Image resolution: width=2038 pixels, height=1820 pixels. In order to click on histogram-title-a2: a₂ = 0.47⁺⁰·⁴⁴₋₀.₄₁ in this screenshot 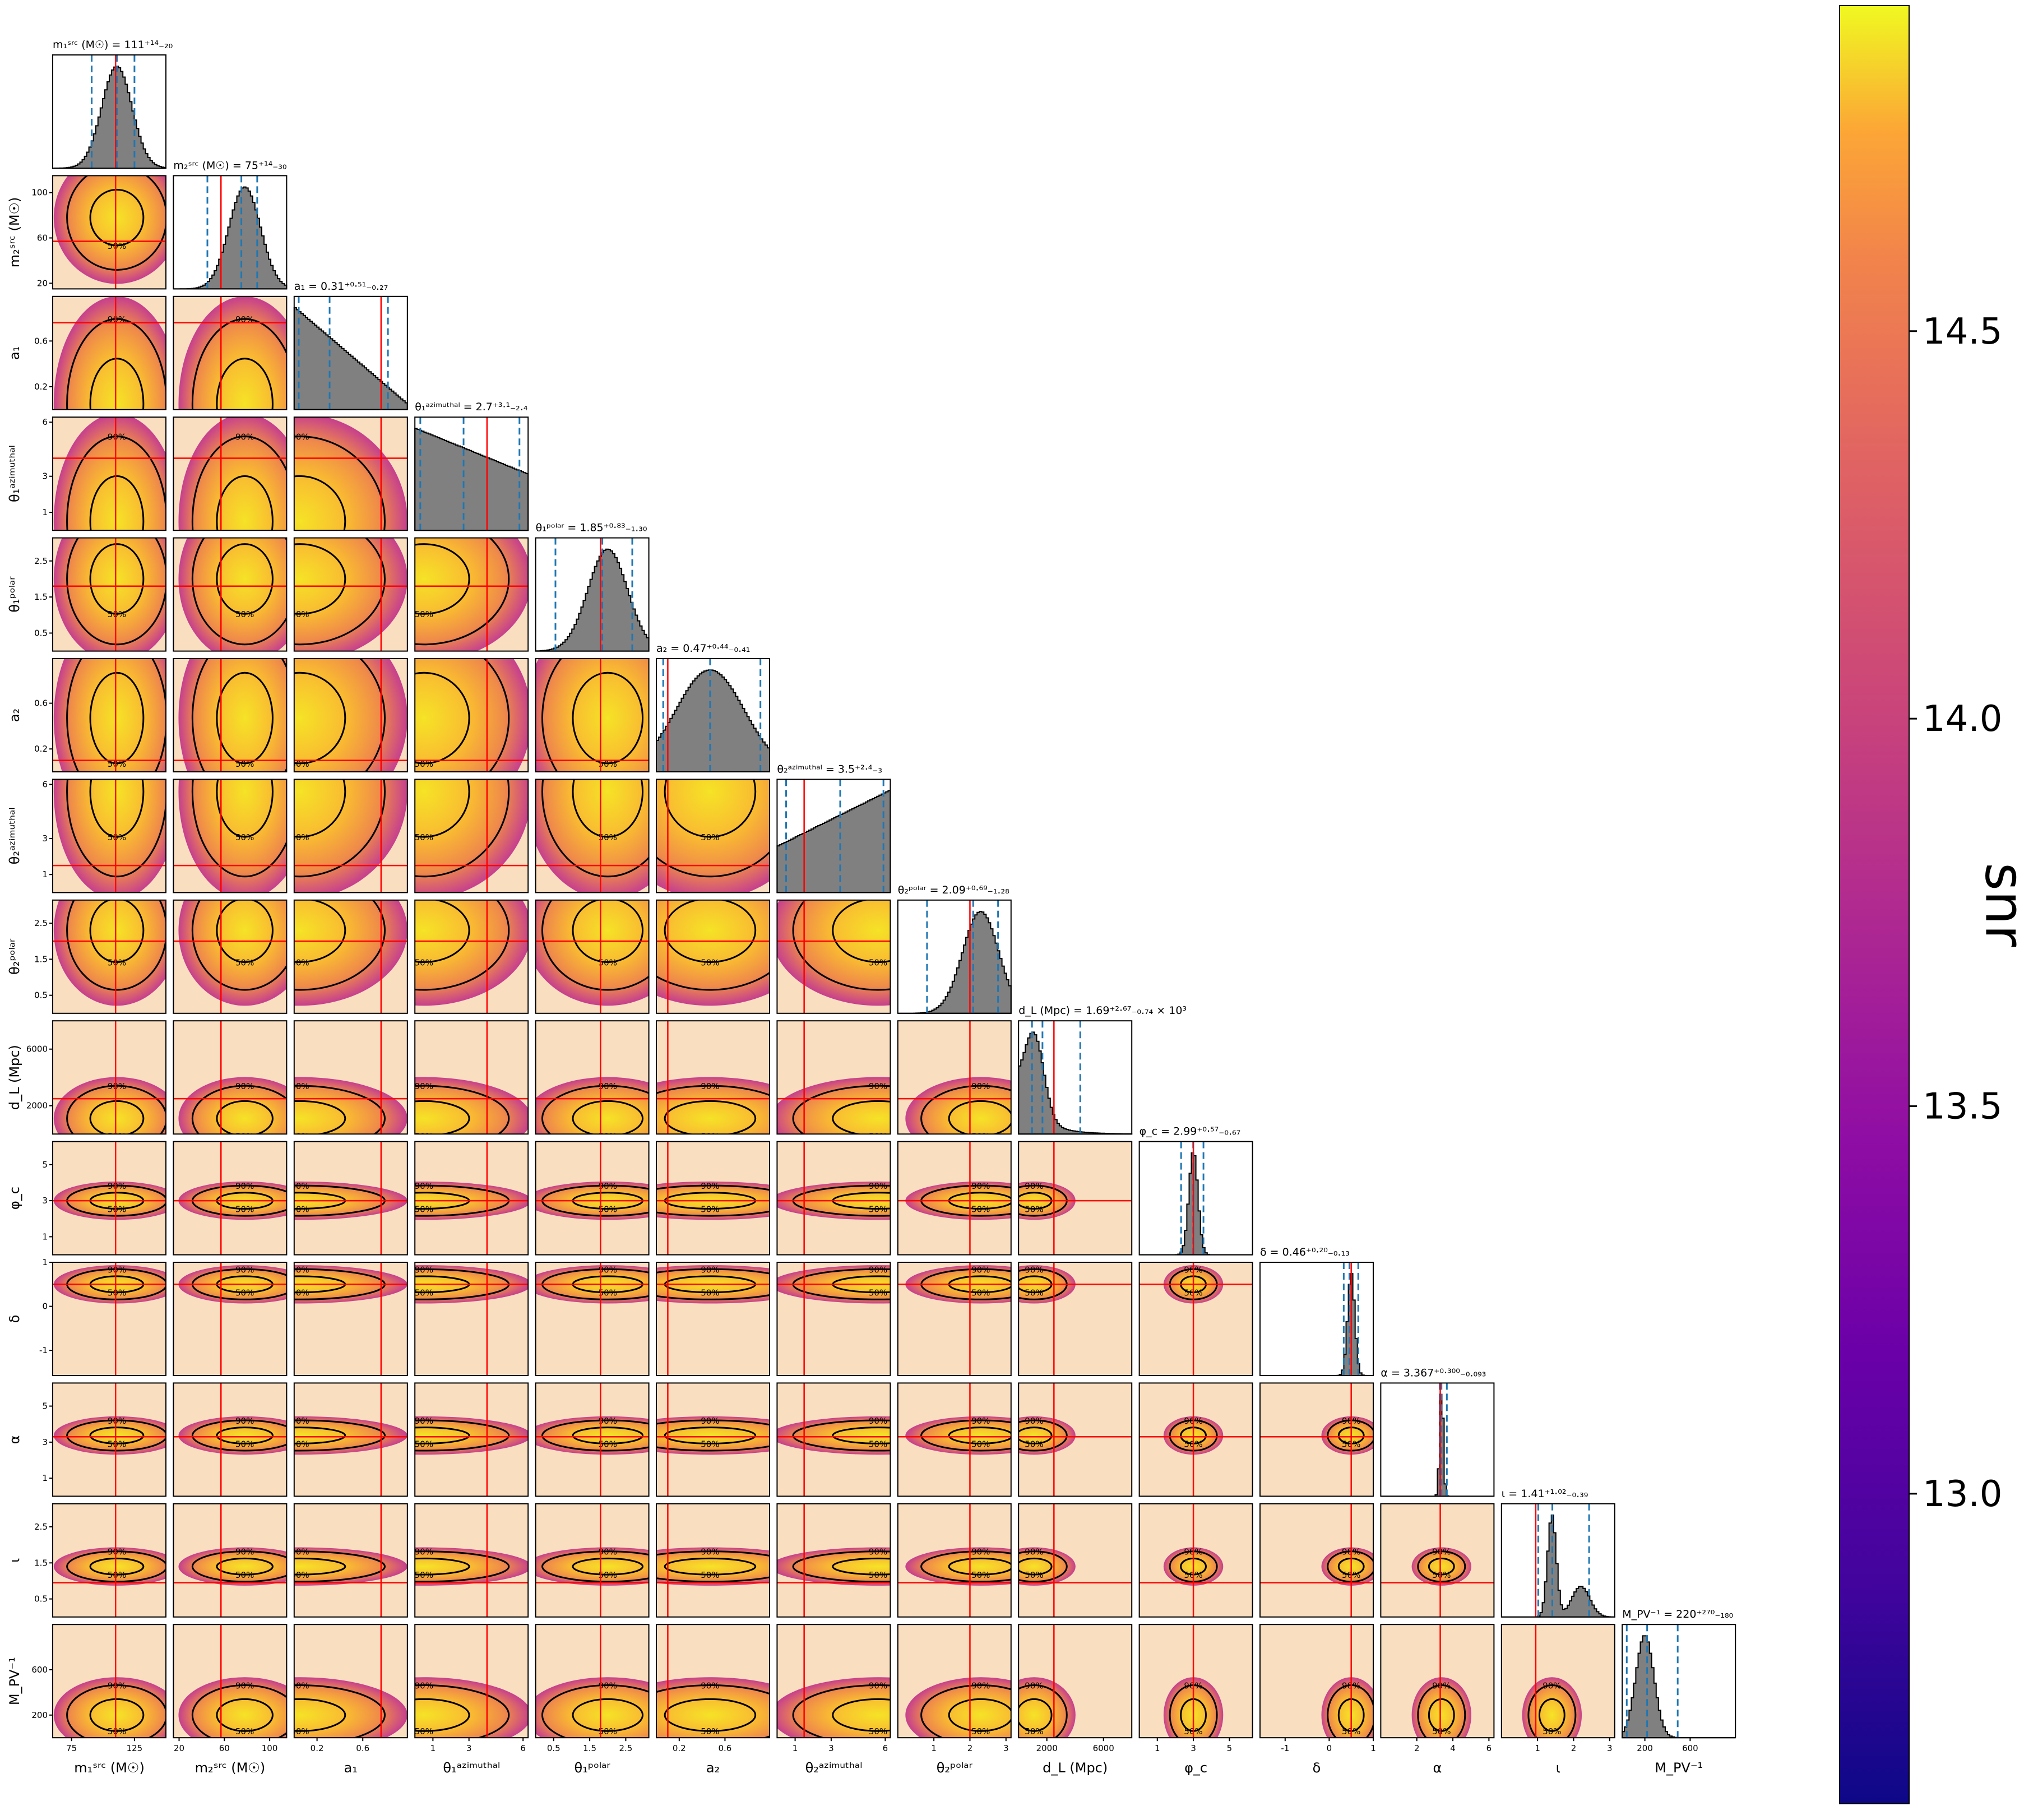, I will do `click(703, 648)`.